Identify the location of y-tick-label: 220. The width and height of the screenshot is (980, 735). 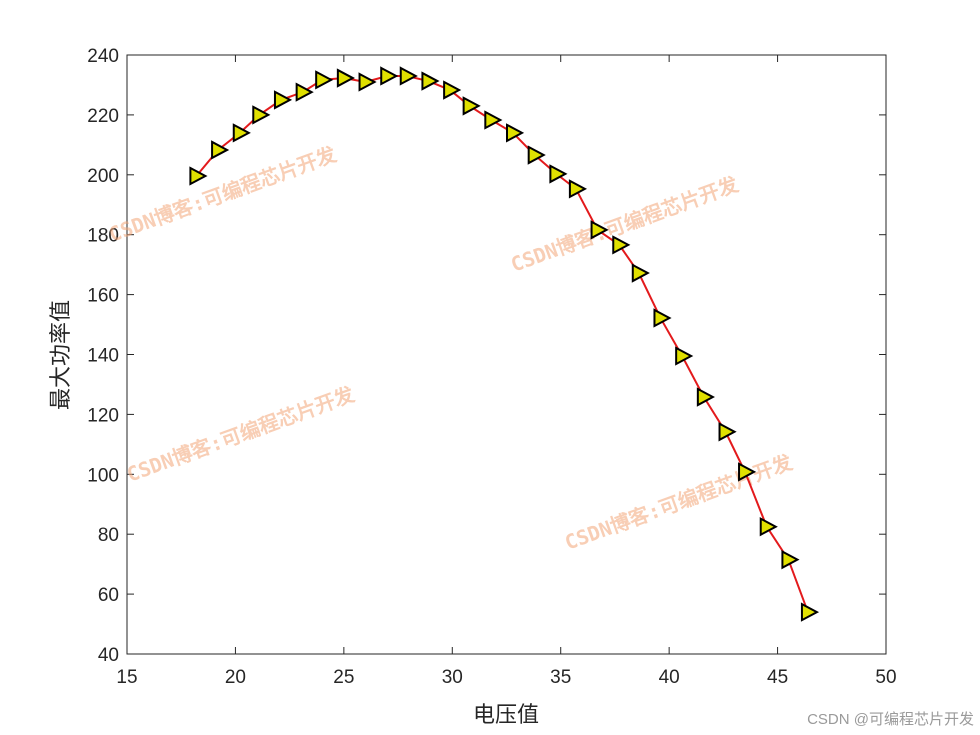
(103, 116).